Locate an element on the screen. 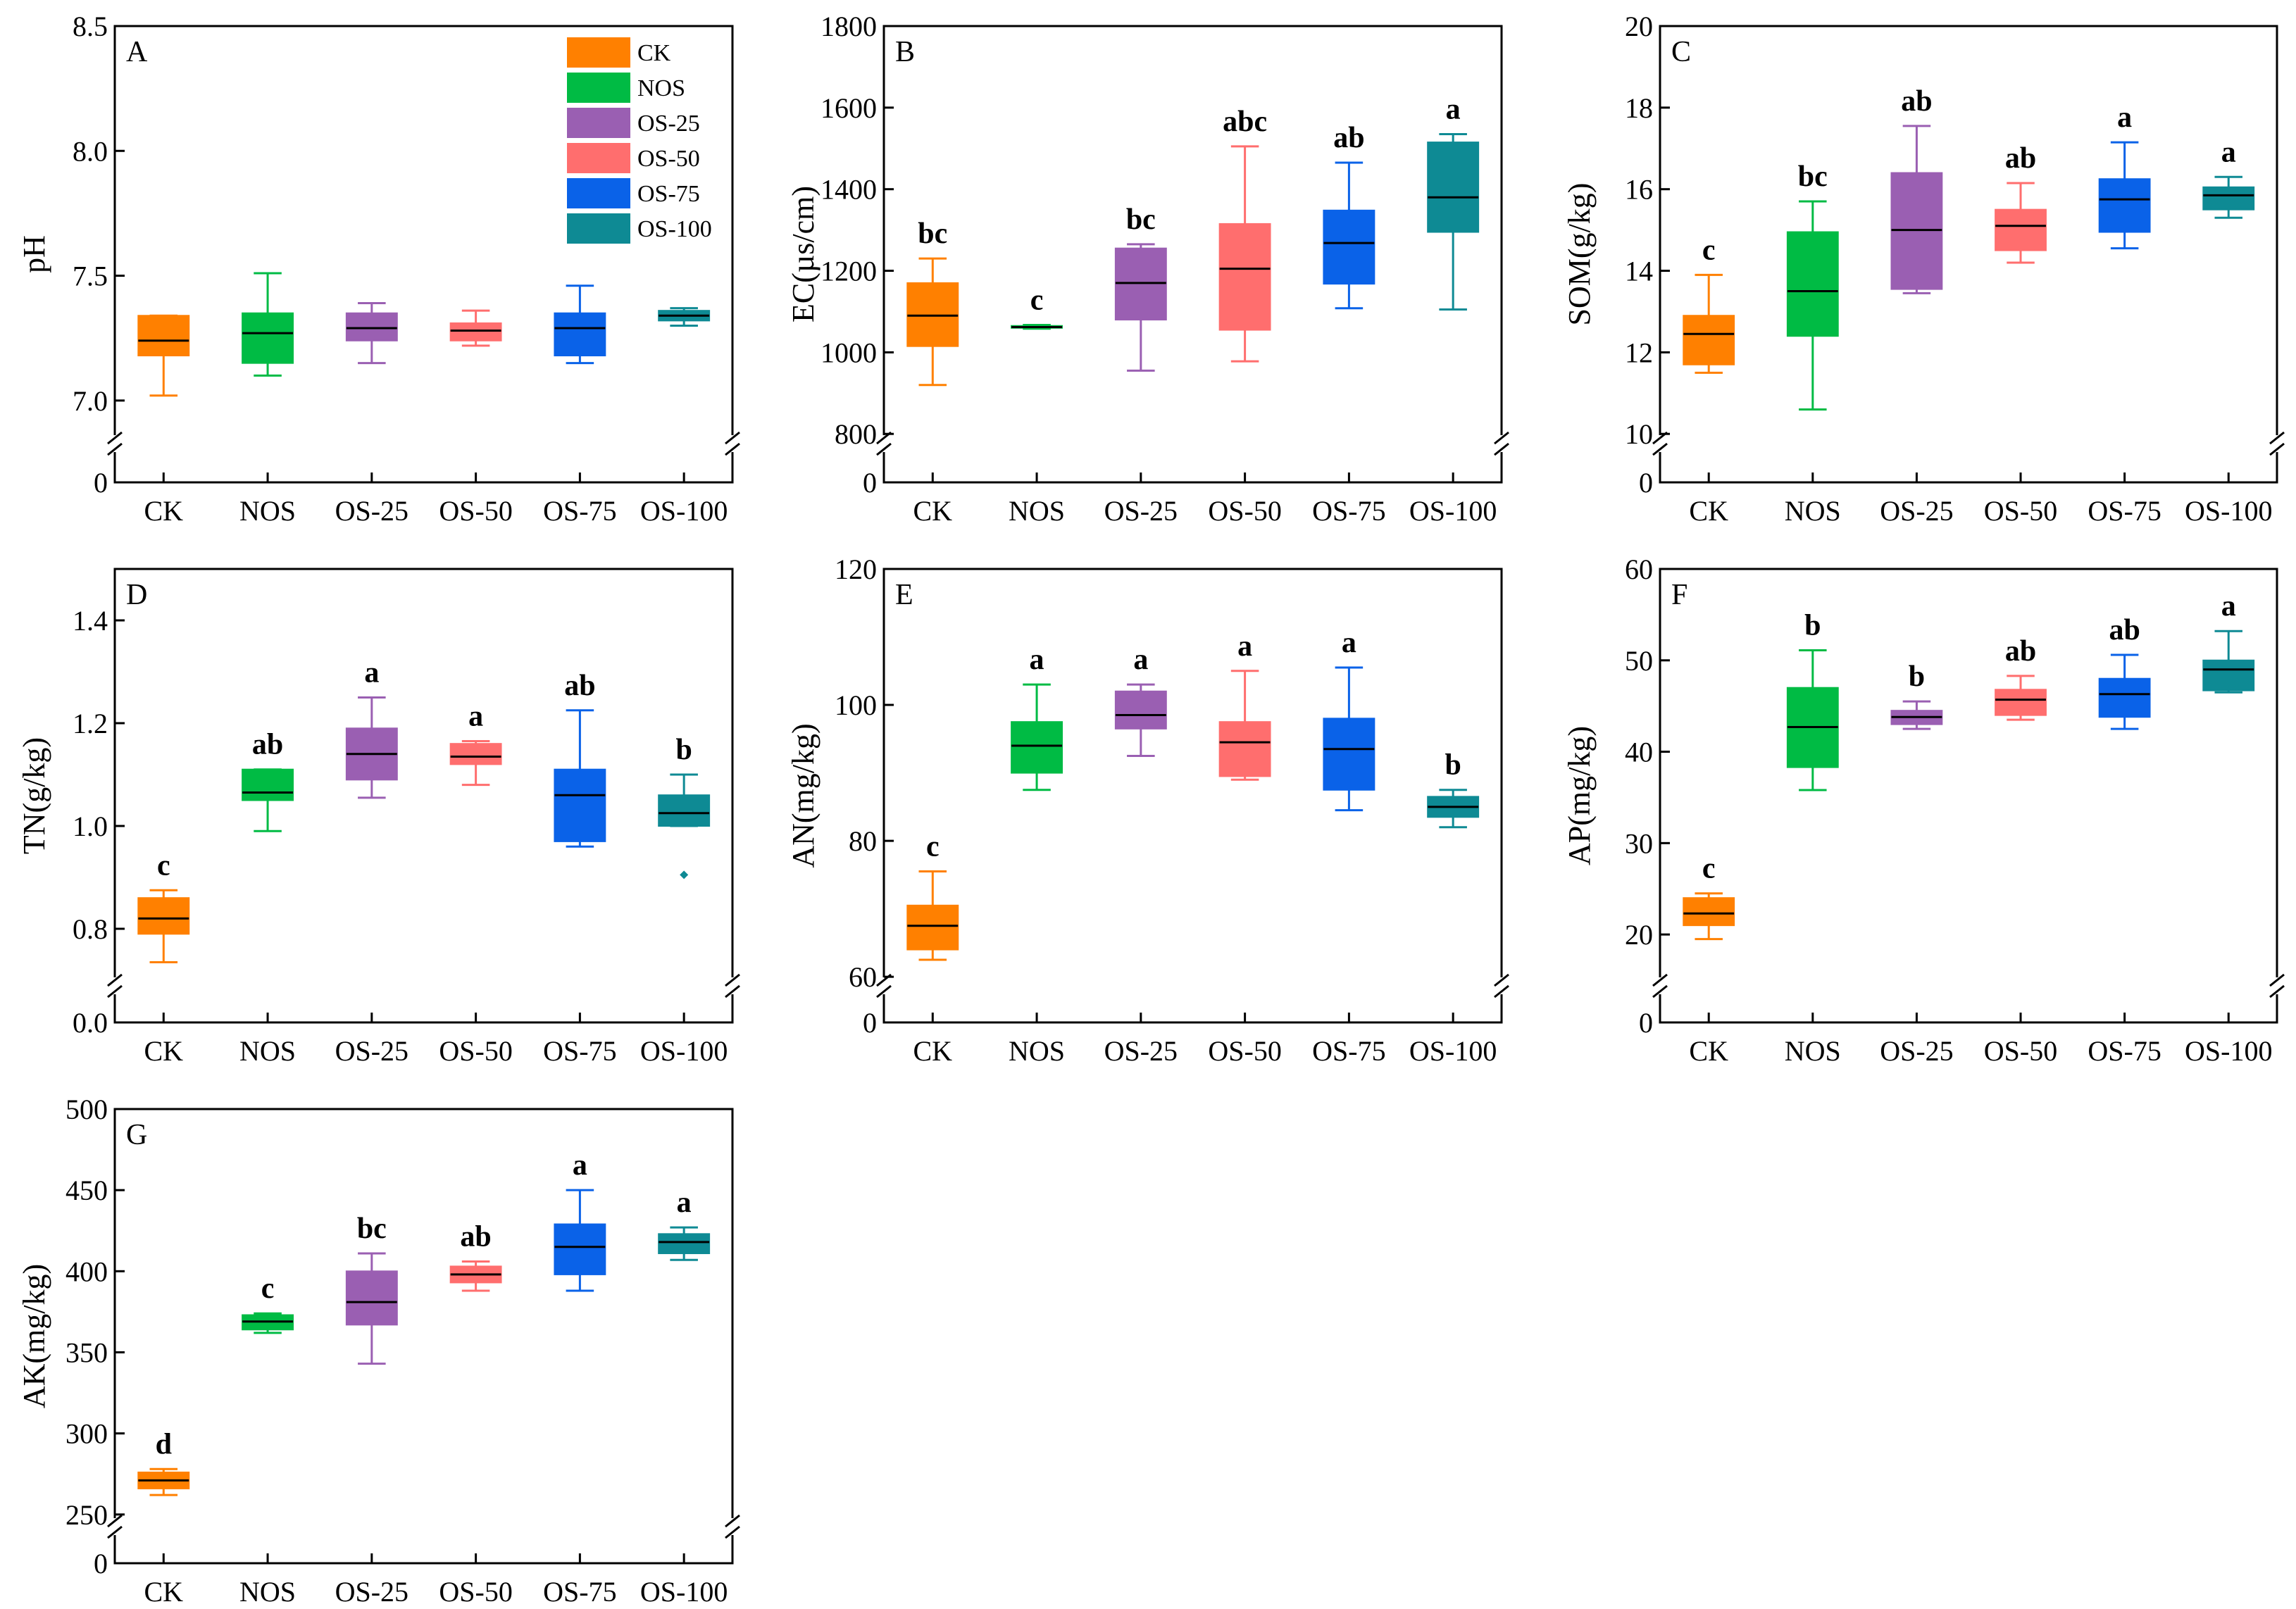 This screenshot has width=2296, height=1609. y-tick-label: 30 is located at coordinates (1639, 843).